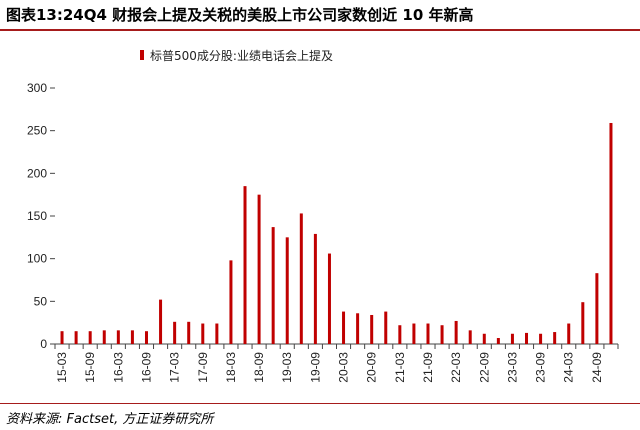  Describe the element at coordinates (372, 367) in the screenshot. I see `x-tick-label-20-09: 20-09` at that location.